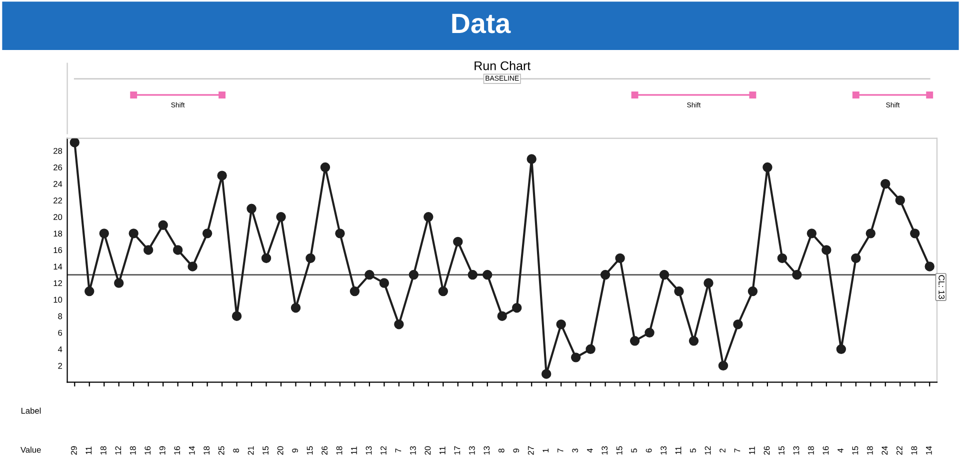 The width and height of the screenshot is (961, 469). What do you see at coordinates (502, 65) in the screenshot?
I see `chart-subtitle: Run Chart` at bounding box center [502, 65].